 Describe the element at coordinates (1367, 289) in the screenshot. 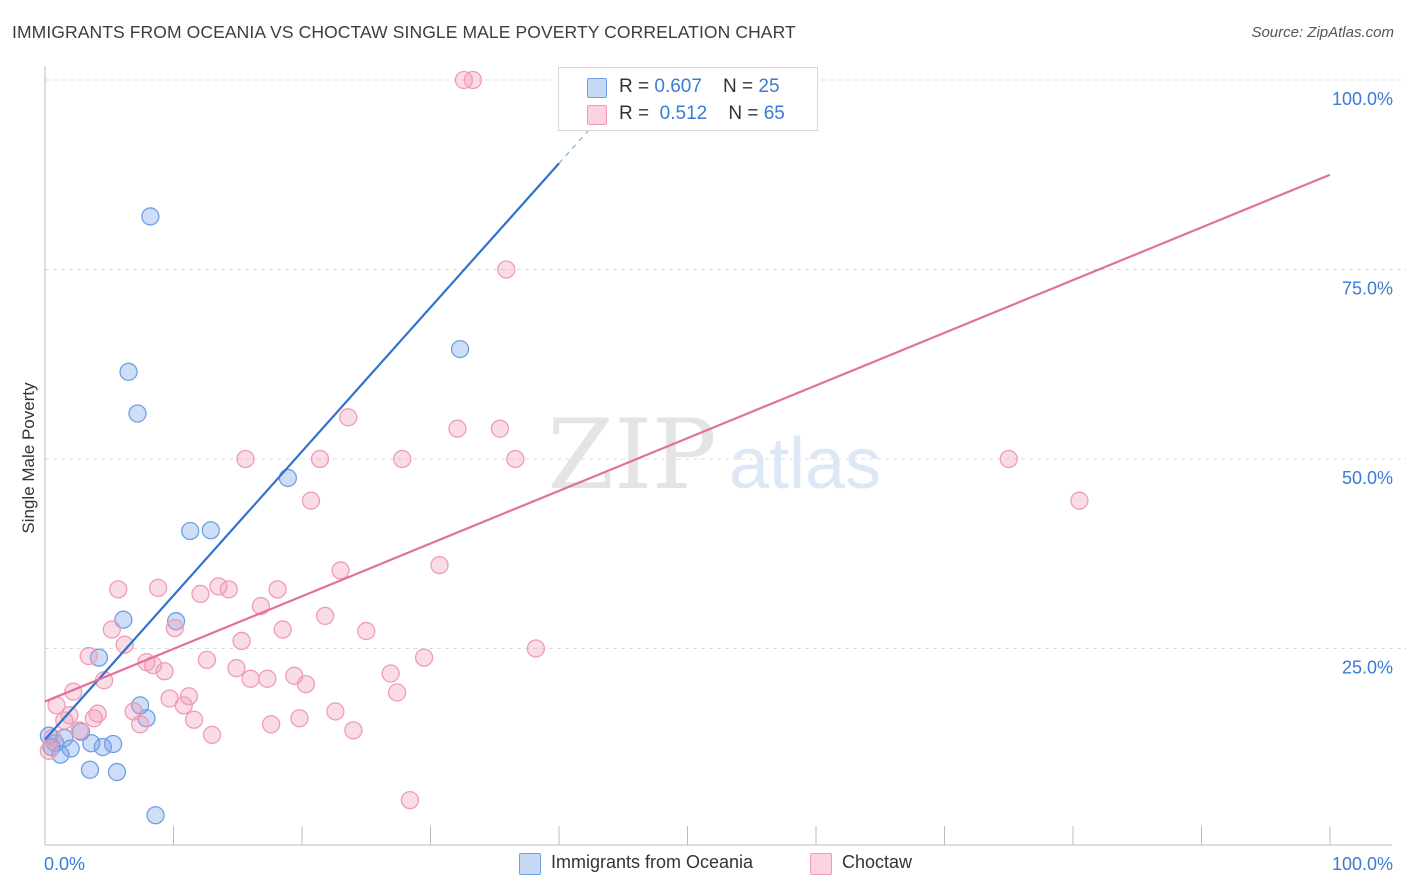

I see `y-tick-label: 75.0%` at that location.